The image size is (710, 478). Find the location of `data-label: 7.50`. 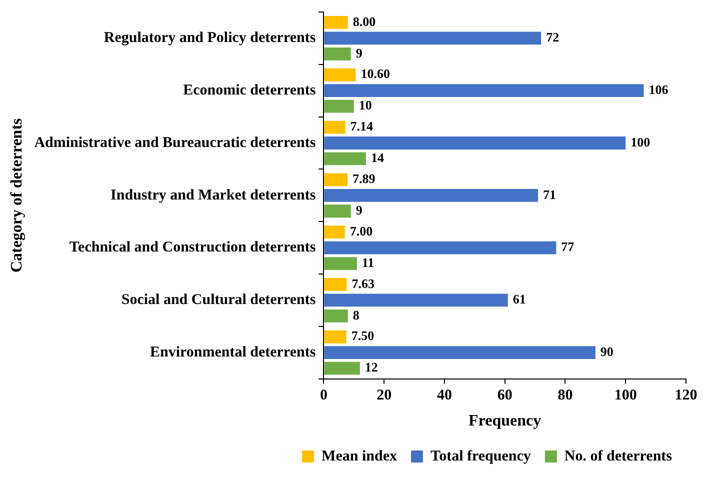

data-label: 7.50 is located at coordinates (362, 336).